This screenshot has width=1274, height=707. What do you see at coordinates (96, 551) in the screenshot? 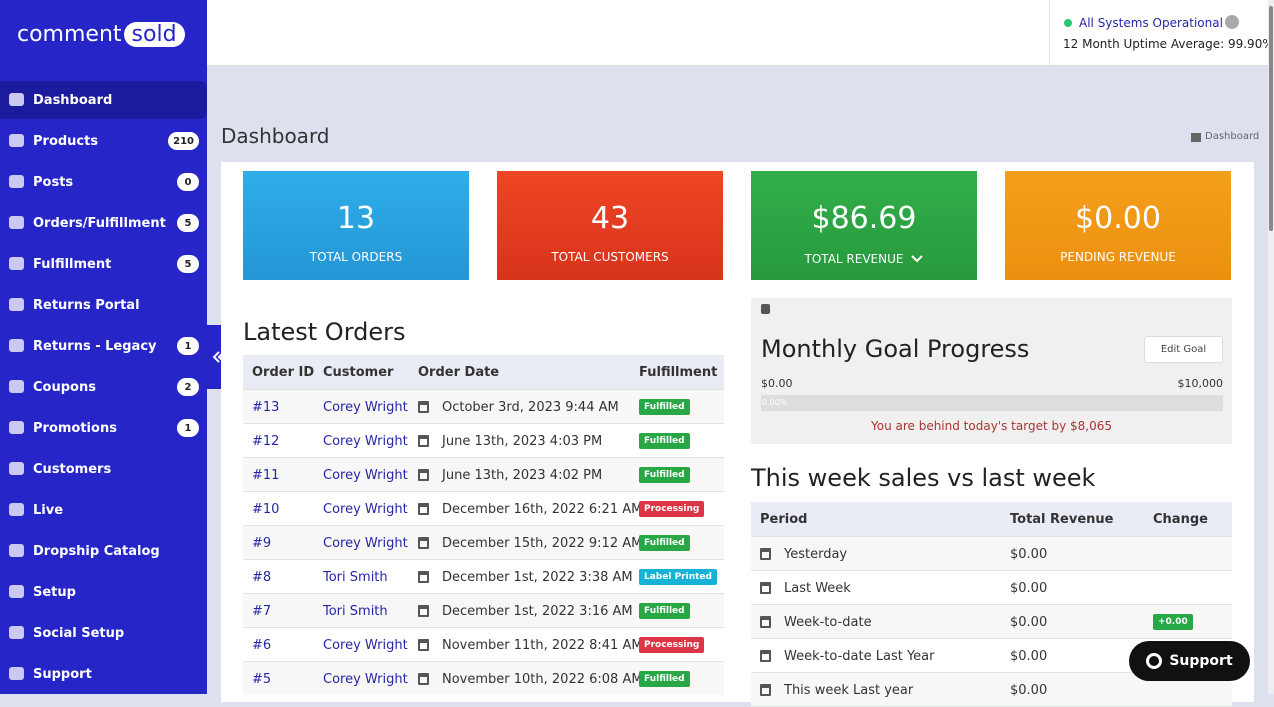
I see `nav-label: Dropship Catalog` at bounding box center [96, 551].